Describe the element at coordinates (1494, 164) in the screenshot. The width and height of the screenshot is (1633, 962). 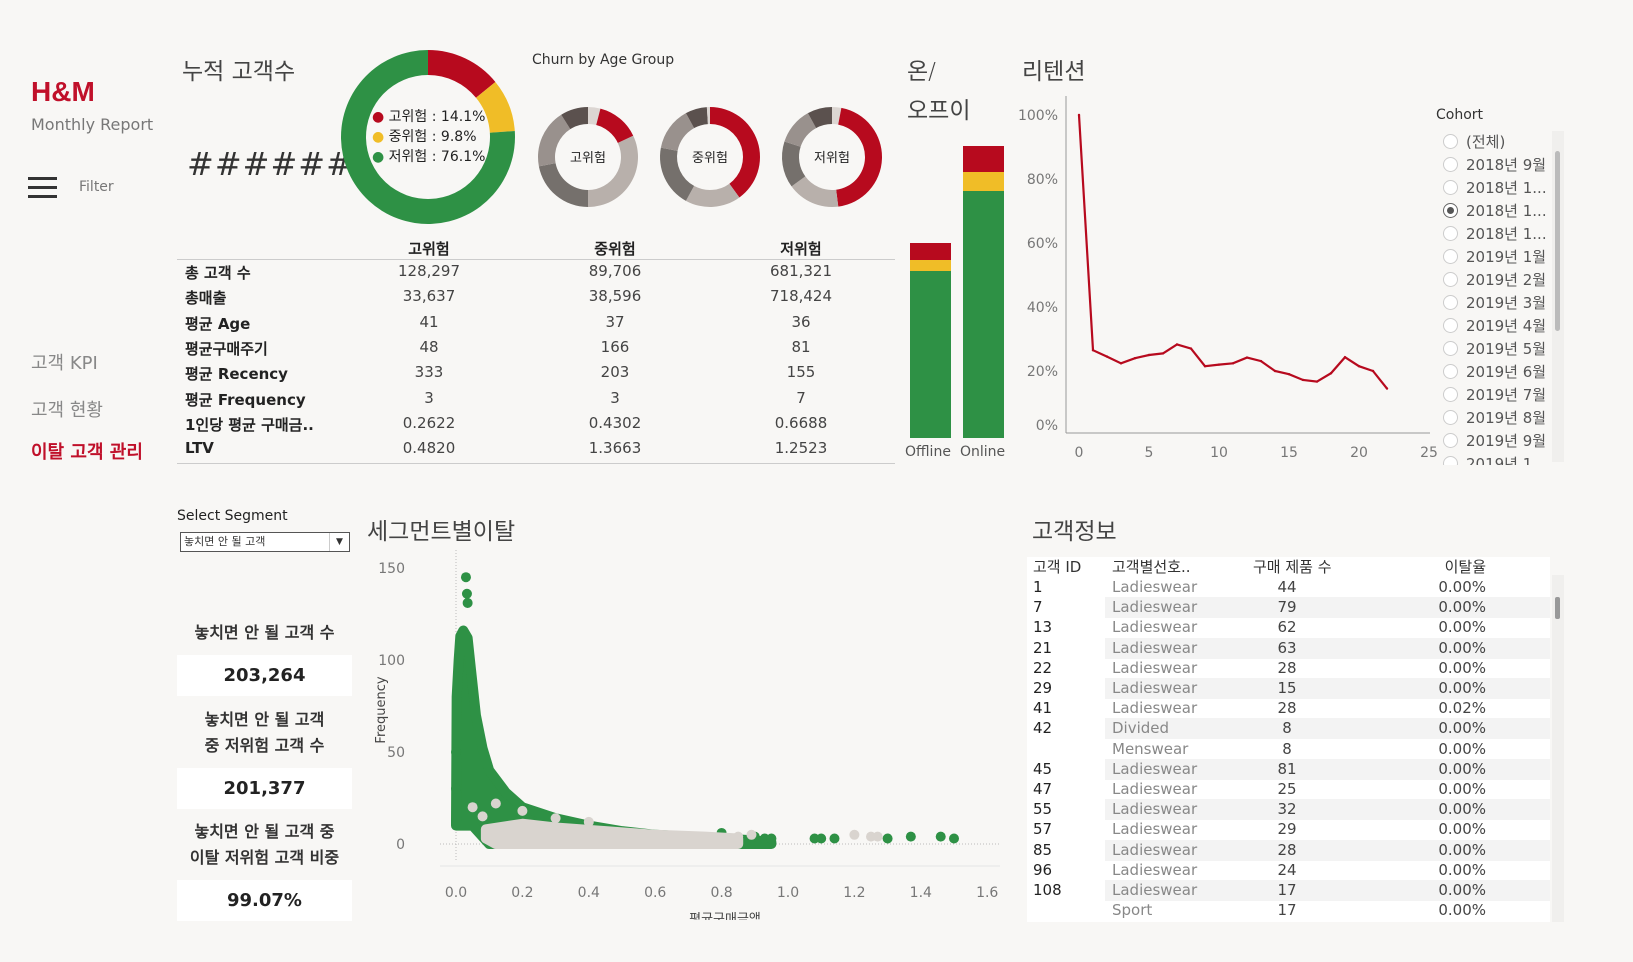
I see `cohort-option: 2018년 9월` at that location.